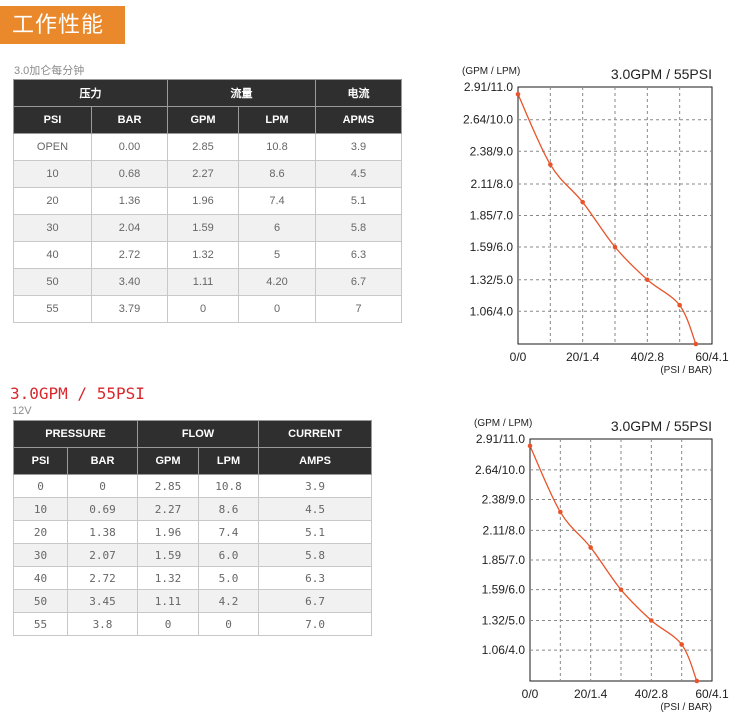 Image resolution: width=750 pixels, height=727 pixels. What do you see at coordinates (62, 25) in the screenshot?
I see `page-title-banner: 工作性能` at bounding box center [62, 25].